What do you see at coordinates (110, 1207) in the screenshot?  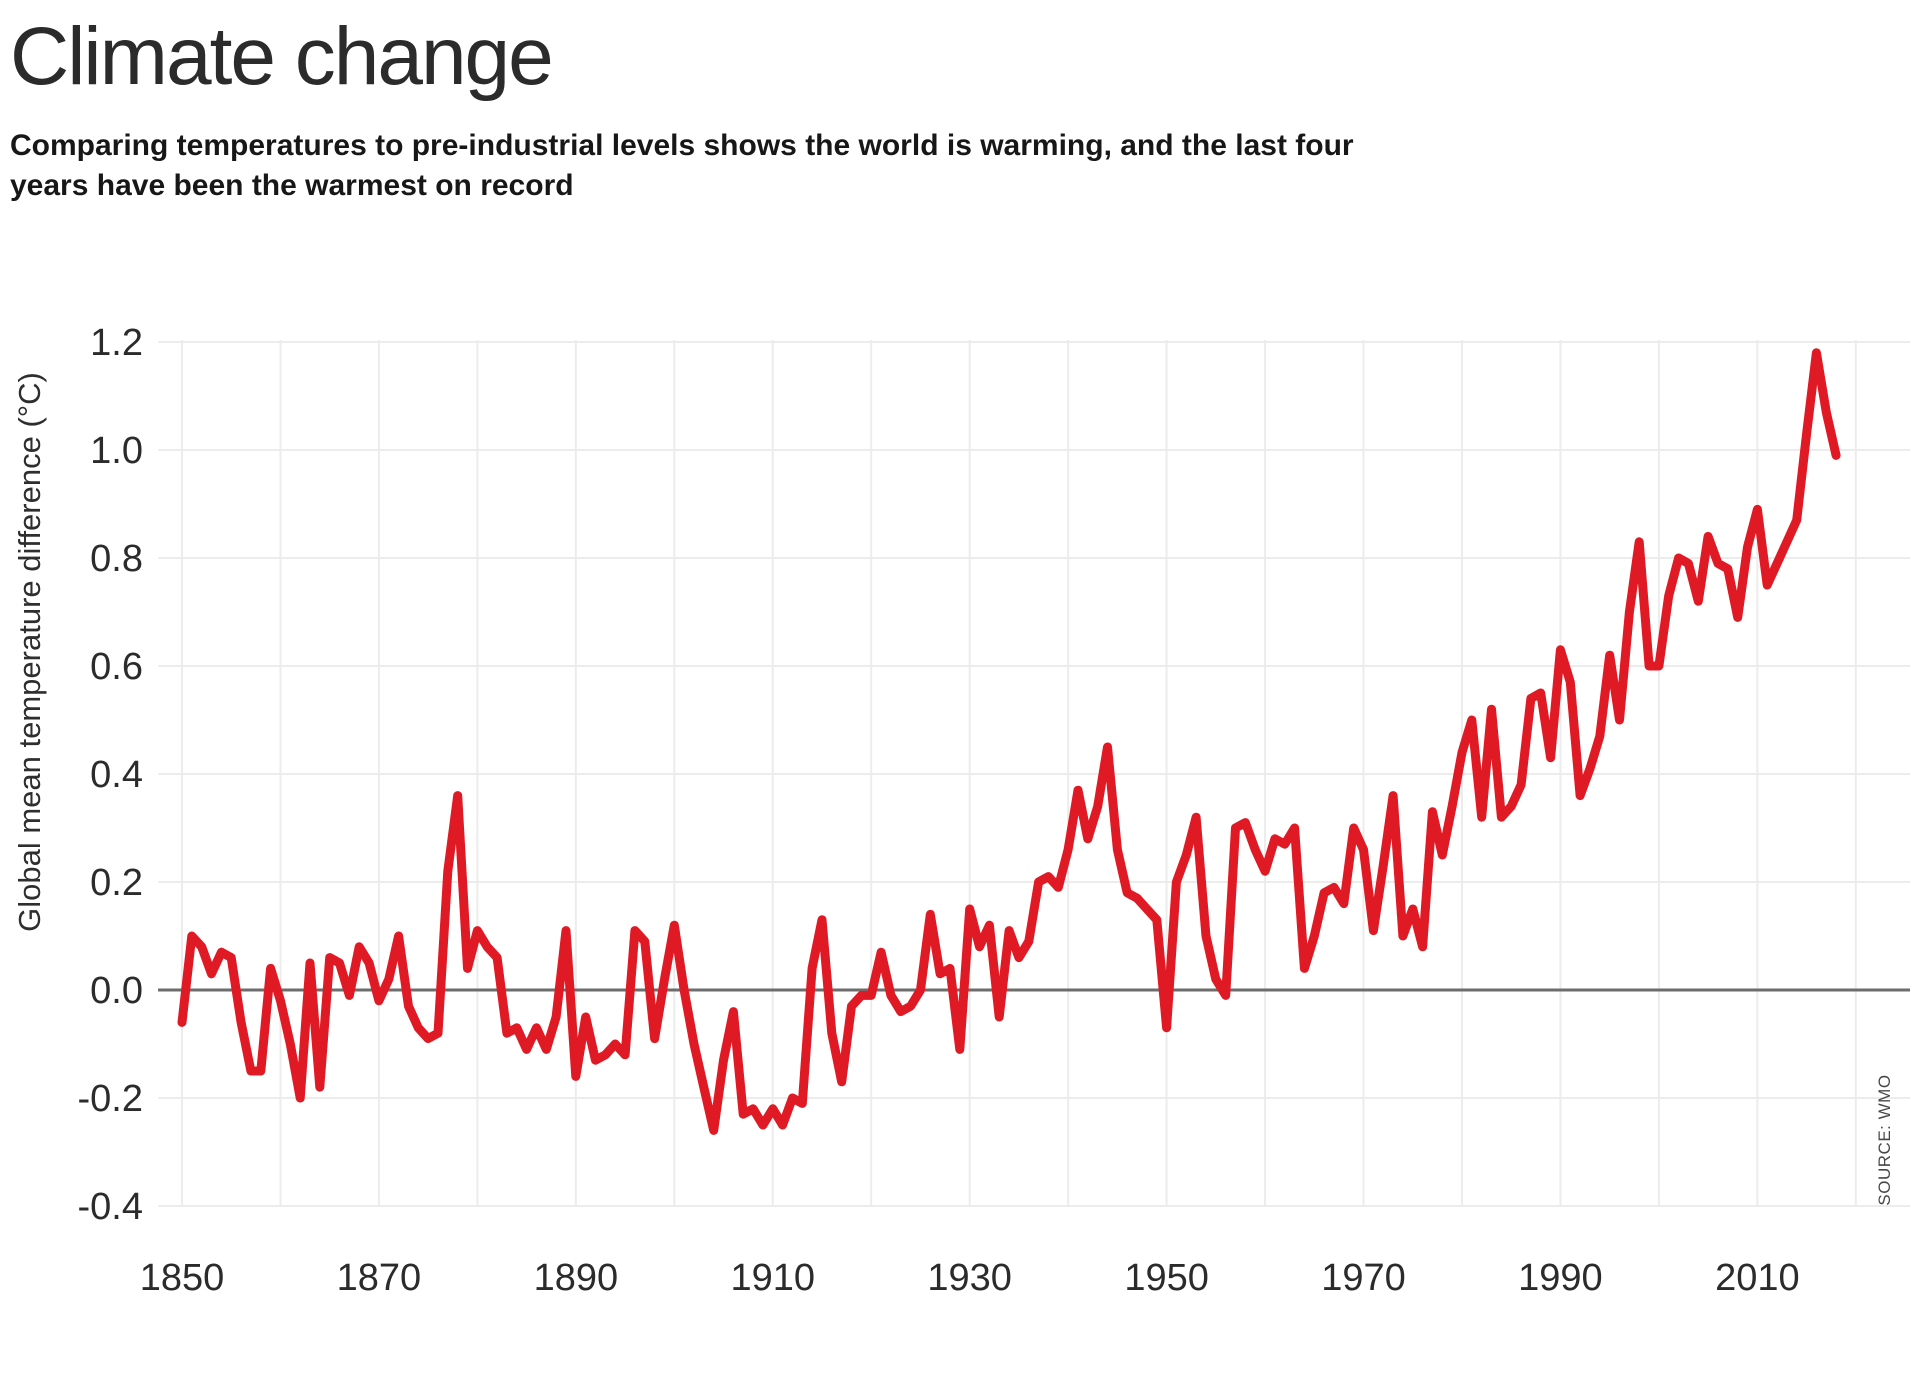 I see `y-tick-label: -0.4` at bounding box center [110, 1207].